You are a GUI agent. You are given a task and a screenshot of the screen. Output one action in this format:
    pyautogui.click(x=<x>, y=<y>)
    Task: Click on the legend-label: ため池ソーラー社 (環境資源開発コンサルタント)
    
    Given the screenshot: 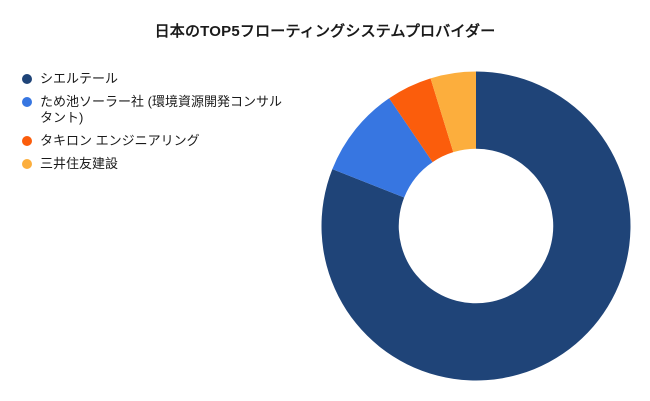 What is the action you would take?
    pyautogui.click(x=161, y=109)
    